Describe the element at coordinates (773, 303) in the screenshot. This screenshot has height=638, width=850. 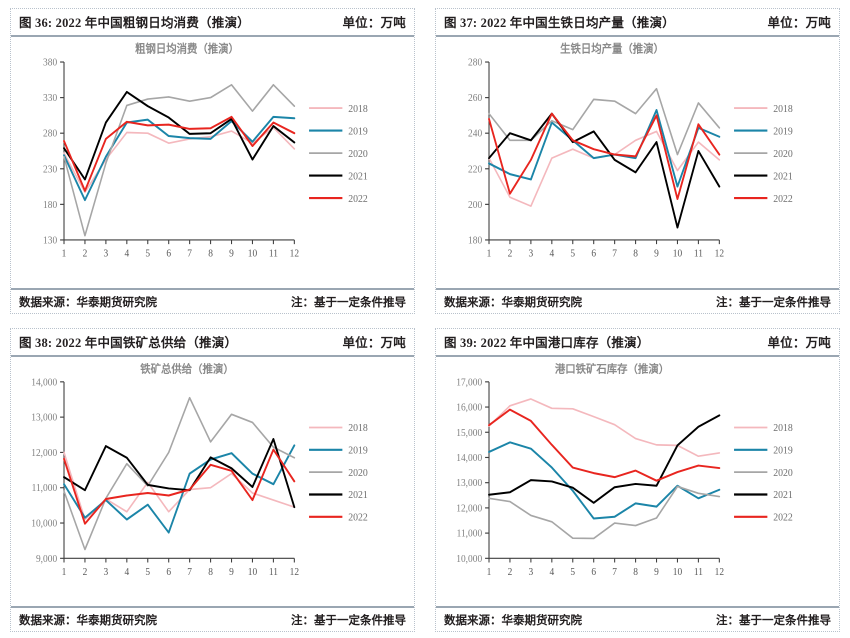
I see `figure-note-37: 注：基于一定条件推导` at that location.